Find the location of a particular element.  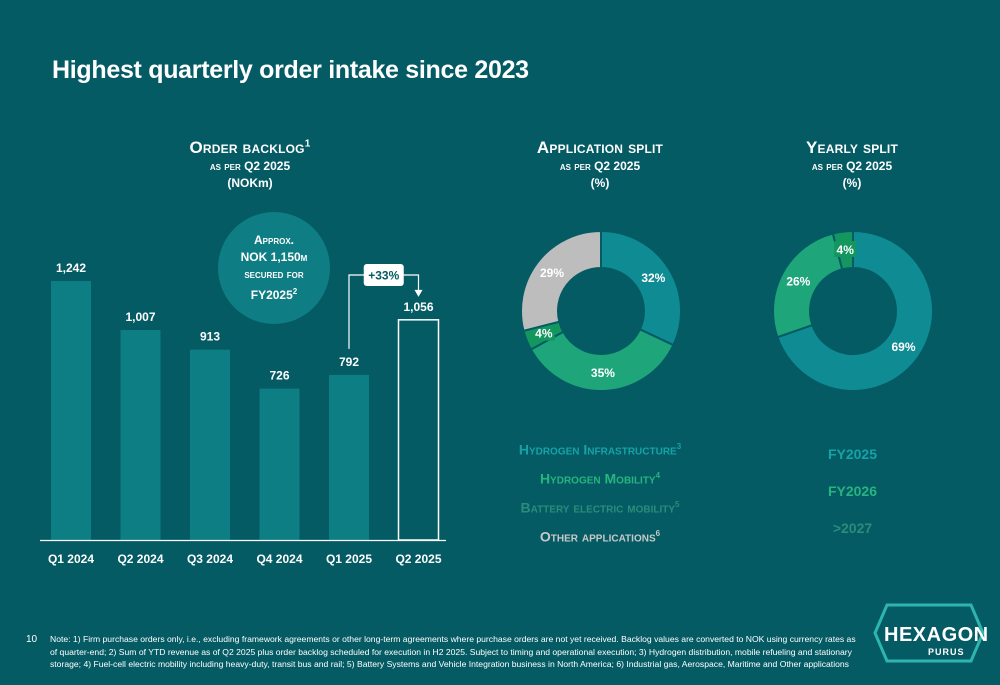

application-value-label-3: 29% is located at coordinates (552, 273).